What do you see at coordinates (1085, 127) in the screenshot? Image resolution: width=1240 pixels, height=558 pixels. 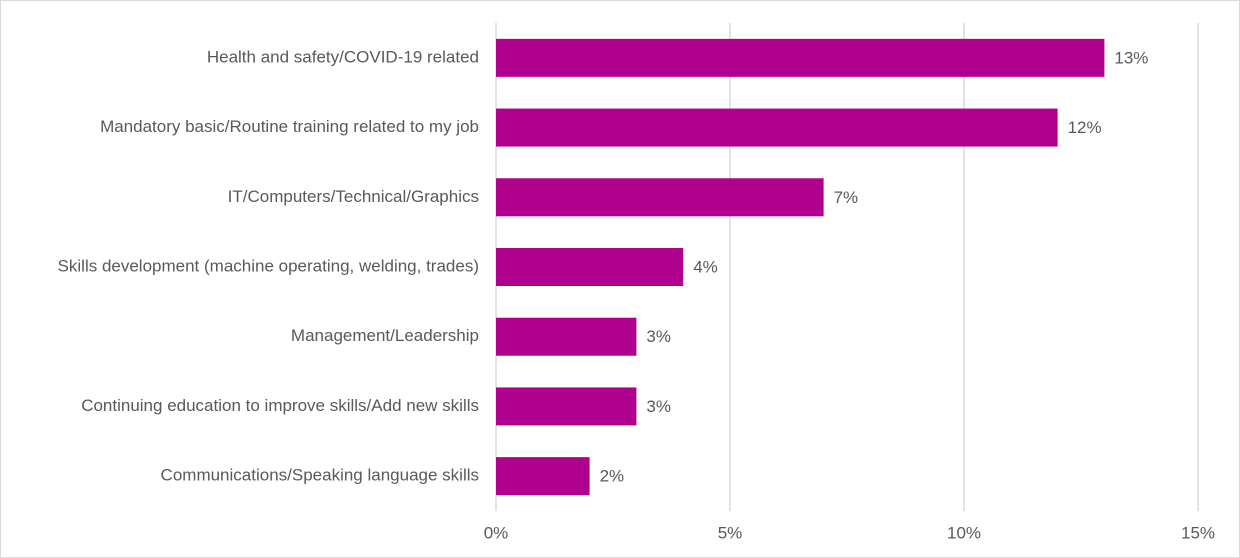 I see `value-label: 12%` at bounding box center [1085, 127].